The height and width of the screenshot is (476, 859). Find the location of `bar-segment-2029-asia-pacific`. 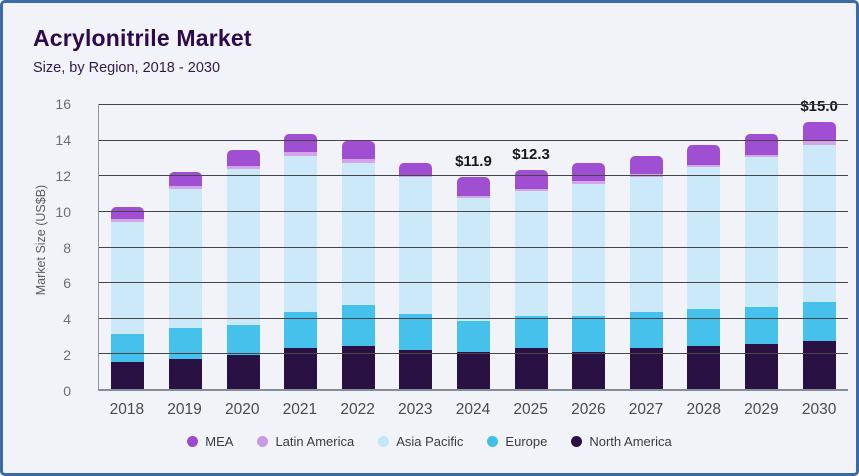

bar-segment-2029-asia-pacific is located at coordinates (761, 232).